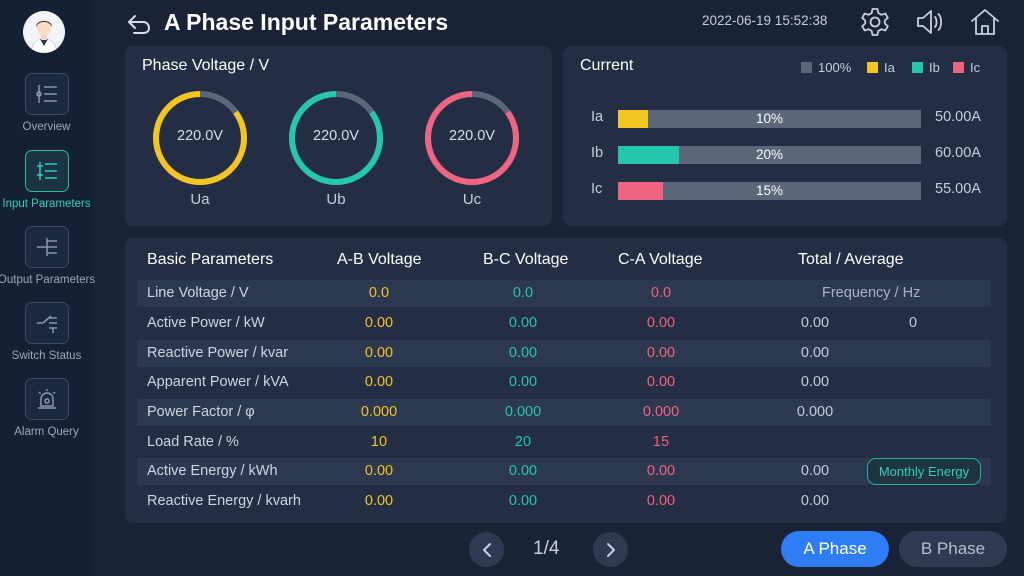 Image resolution: width=1024 pixels, height=576 pixels. Describe the element at coordinates (336, 199) in the screenshot. I see `gauge-label: Ub` at that location.